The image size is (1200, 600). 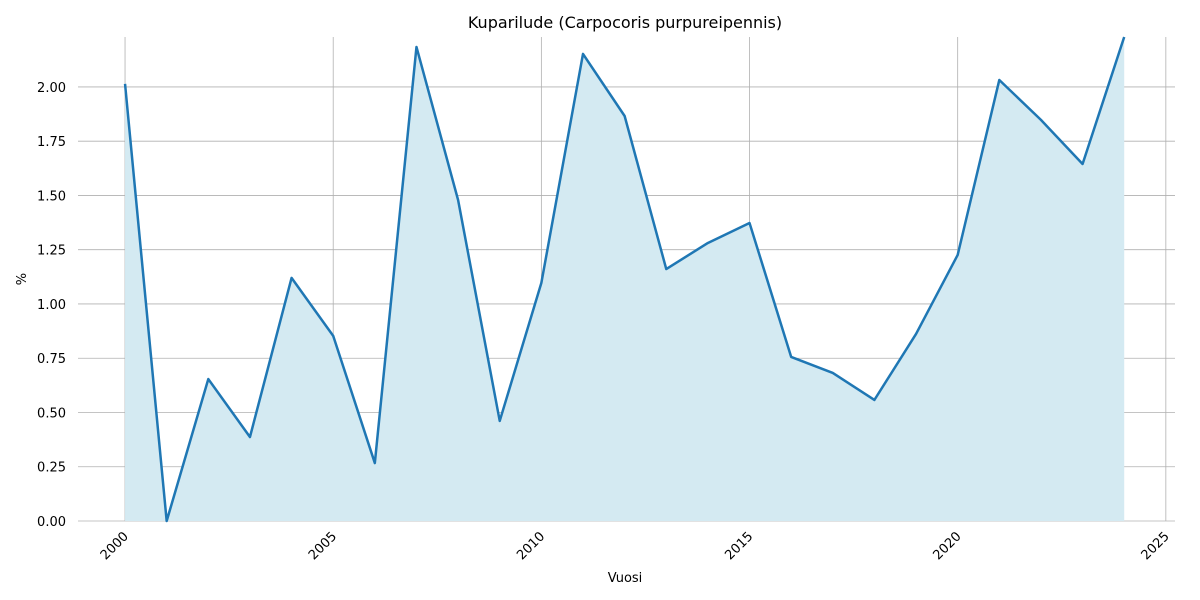 What do you see at coordinates (323, 546) in the screenshot?
I see `x-tick-label: 2005` at bounding box center [323, 546].